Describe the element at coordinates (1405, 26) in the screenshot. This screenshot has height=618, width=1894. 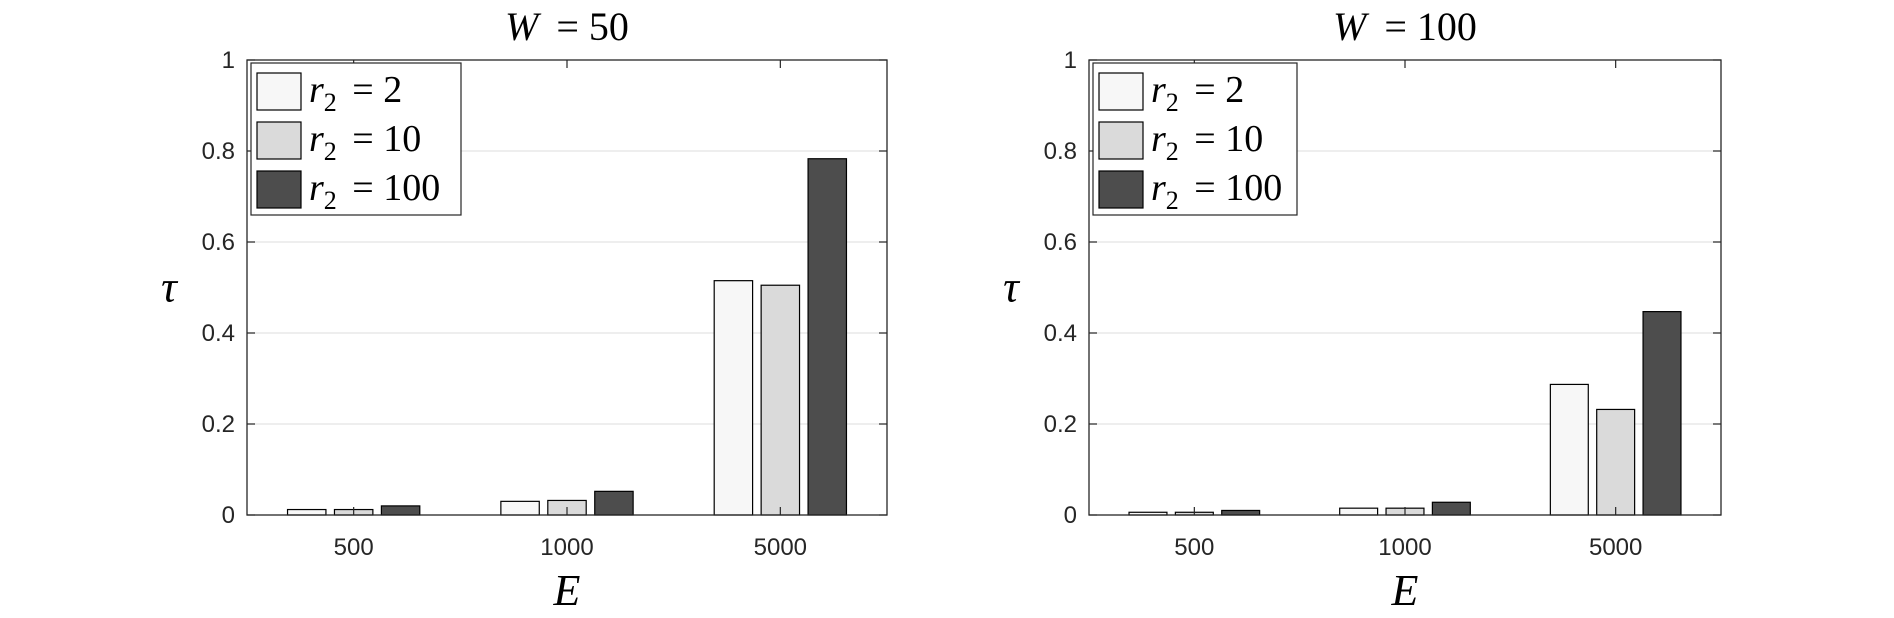
I see `chart-title: W = 100` at that location.